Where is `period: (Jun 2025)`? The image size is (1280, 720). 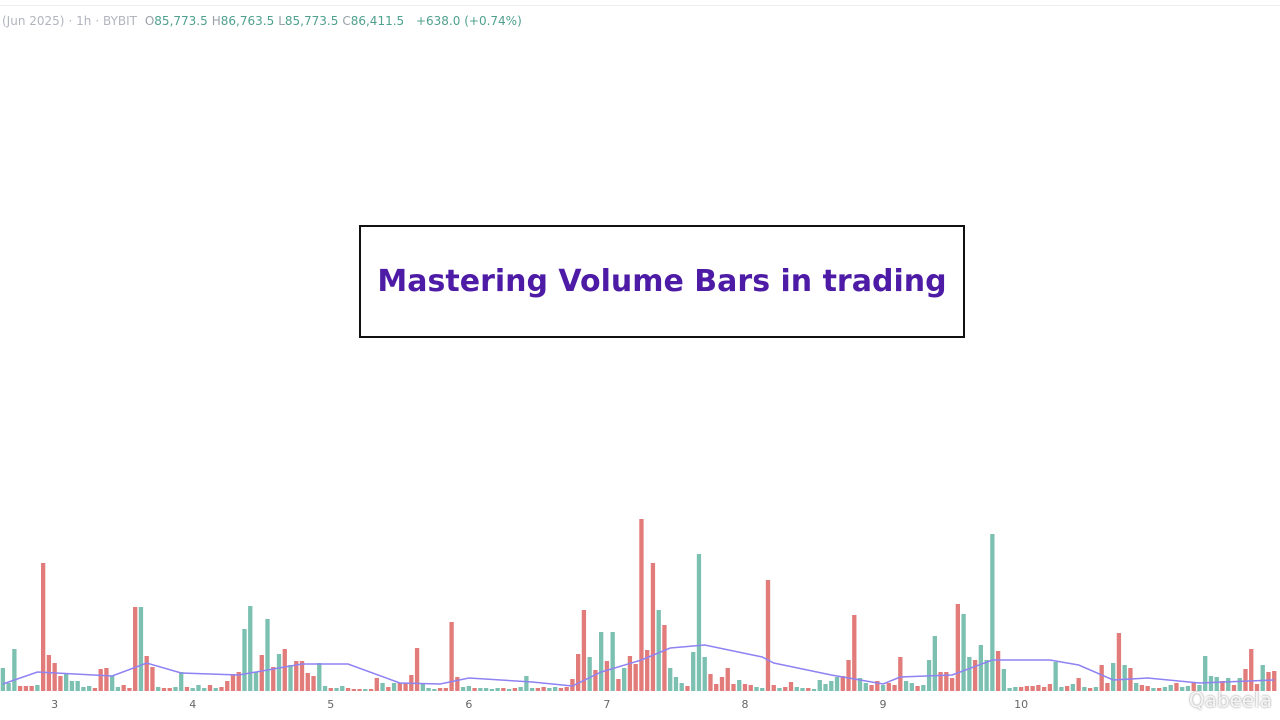 period: (Jun 2025) is located at coordinates (33, 21).